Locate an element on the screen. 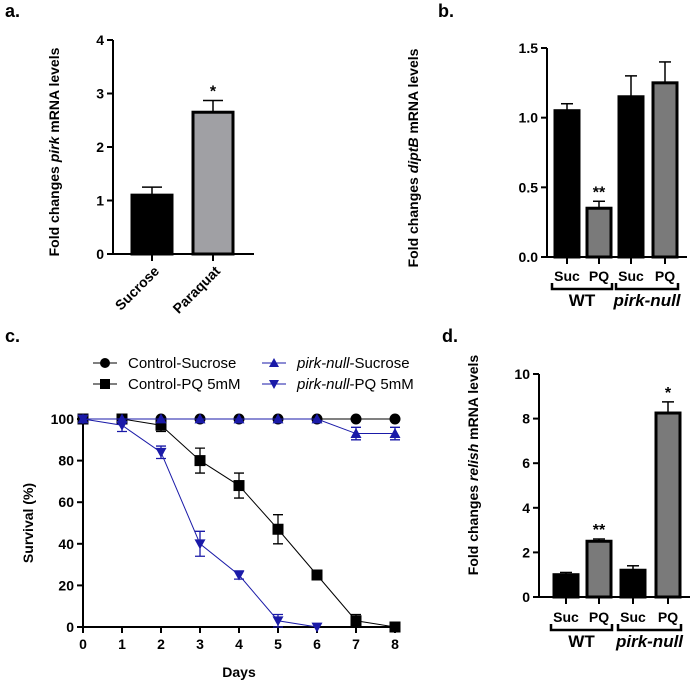 The height and width of the screenshot is (684, 697). y-tick-label: 0.5 is located at coordinates (529, 187).